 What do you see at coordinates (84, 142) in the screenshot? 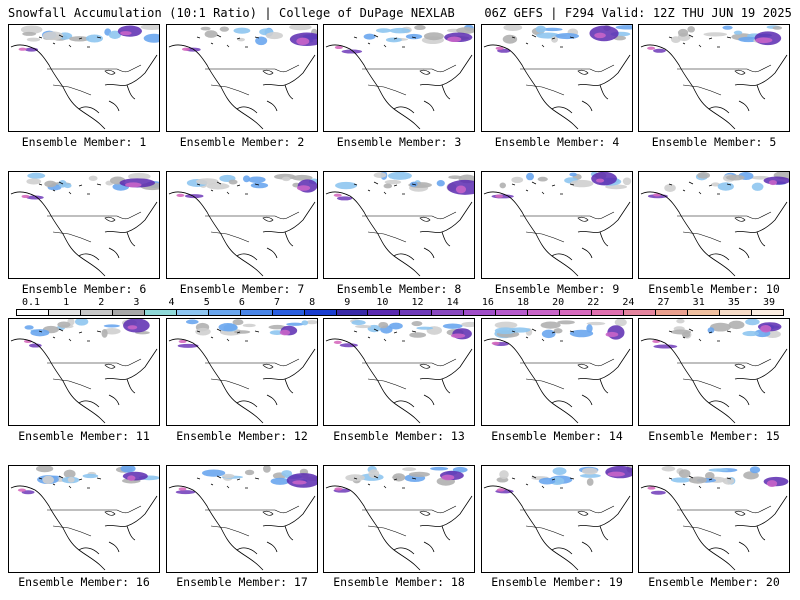
I see `ensemble-member-label: Ensemble Member: 1` at bounding box center [84, 142].